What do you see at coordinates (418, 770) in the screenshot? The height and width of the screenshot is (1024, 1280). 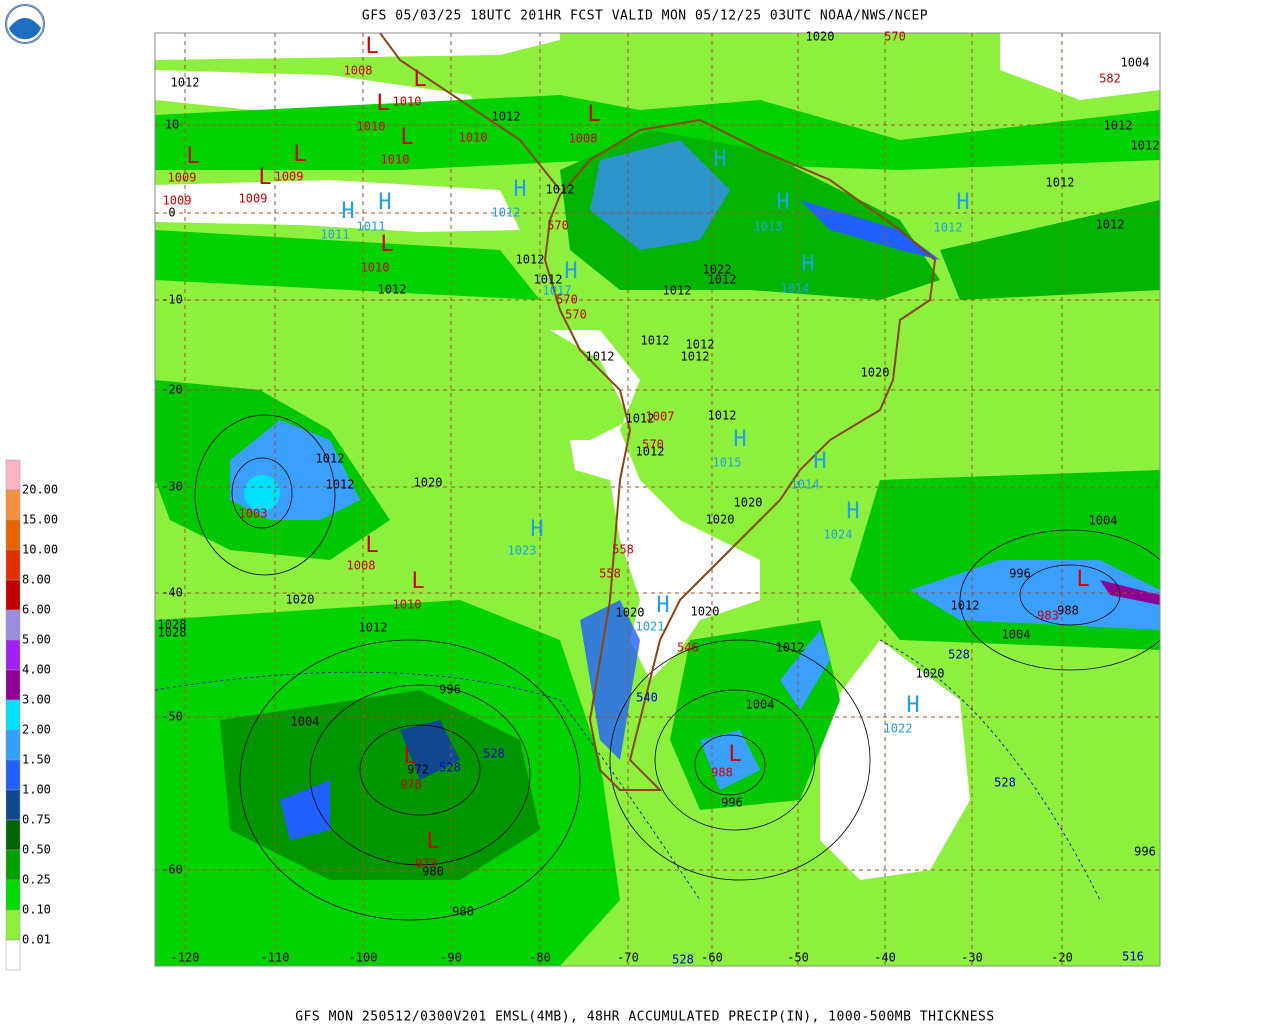 I see `isobar-label: 972` at bounding box center [418, 770].